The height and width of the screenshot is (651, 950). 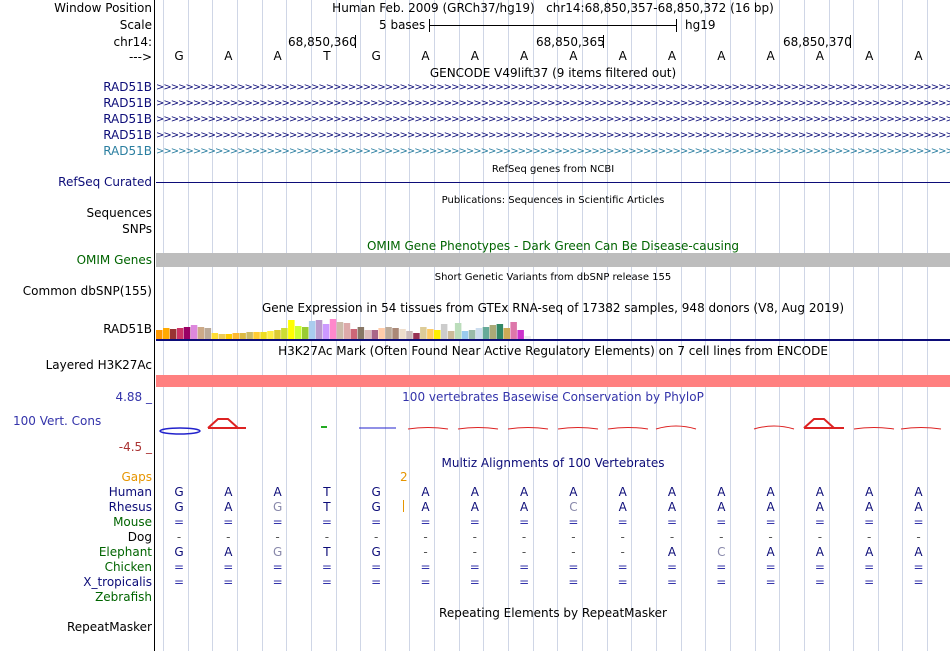 What do you see at coordinates (553, 182) in the screenshot?
I see `refseq-gene-line` at bounding box center [553, 182].